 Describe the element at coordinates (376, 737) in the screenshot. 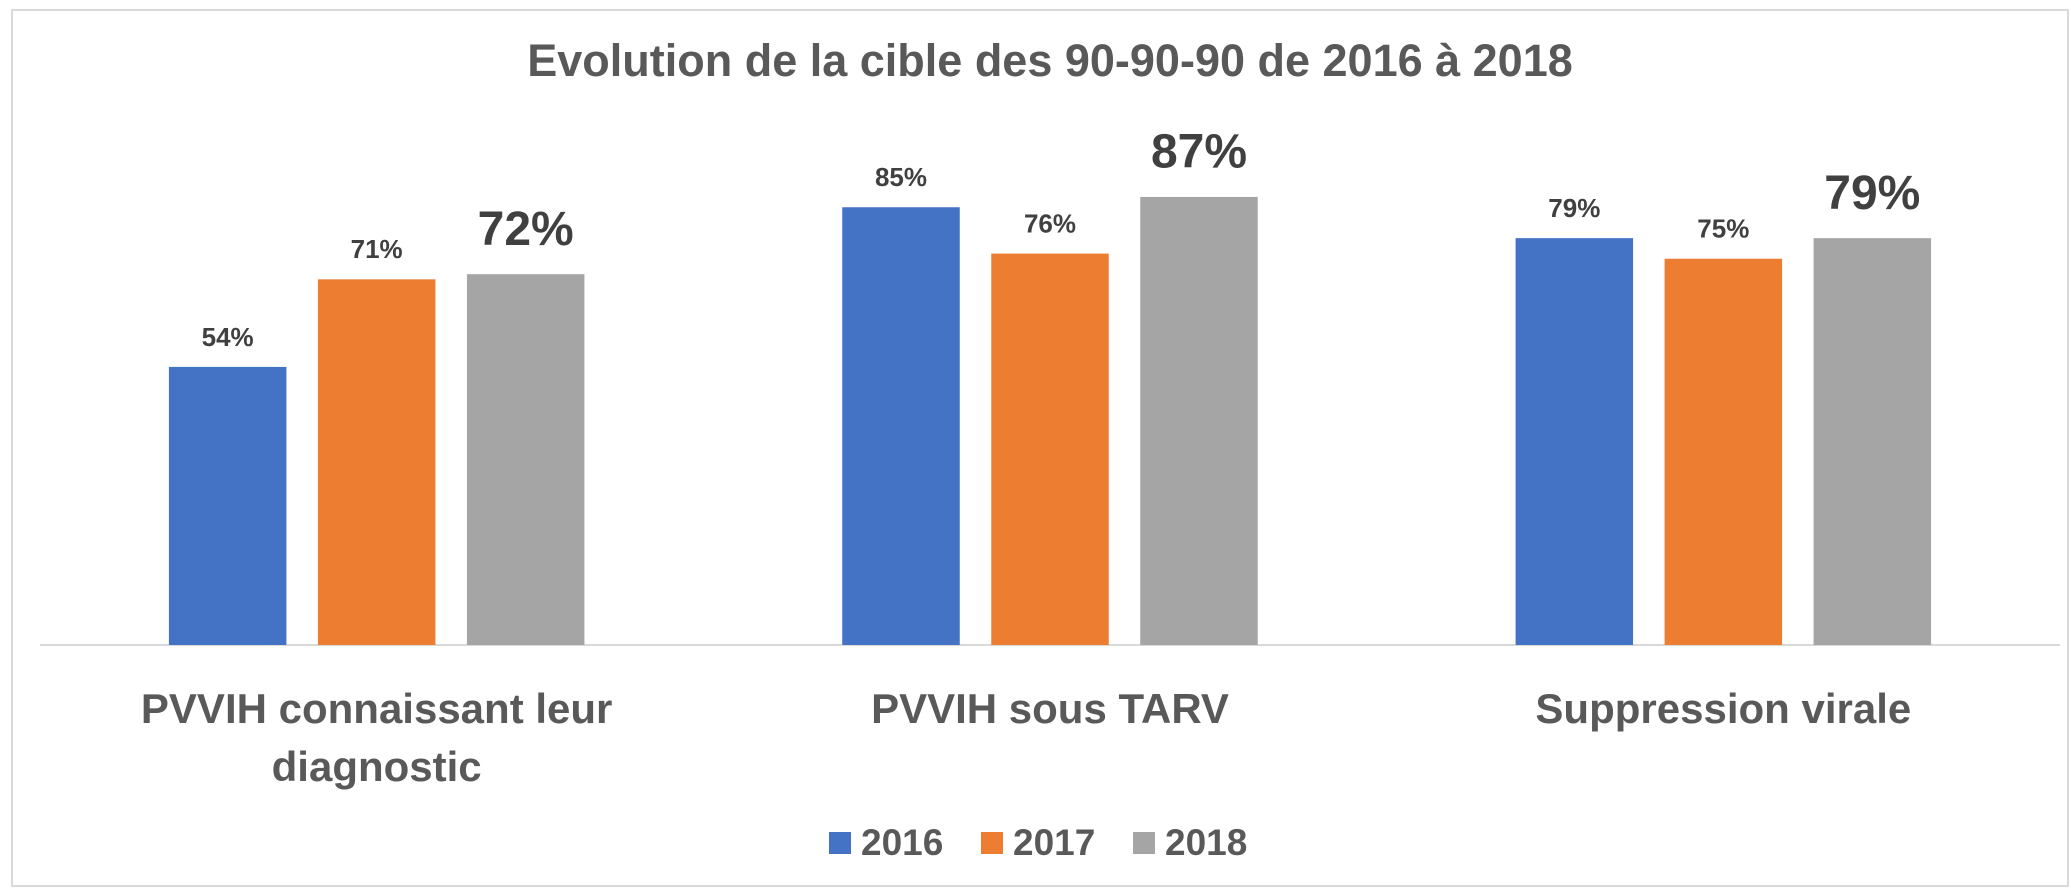

I see `x-tick-label: PVVIH connaissant leur diagnostic` at that location.